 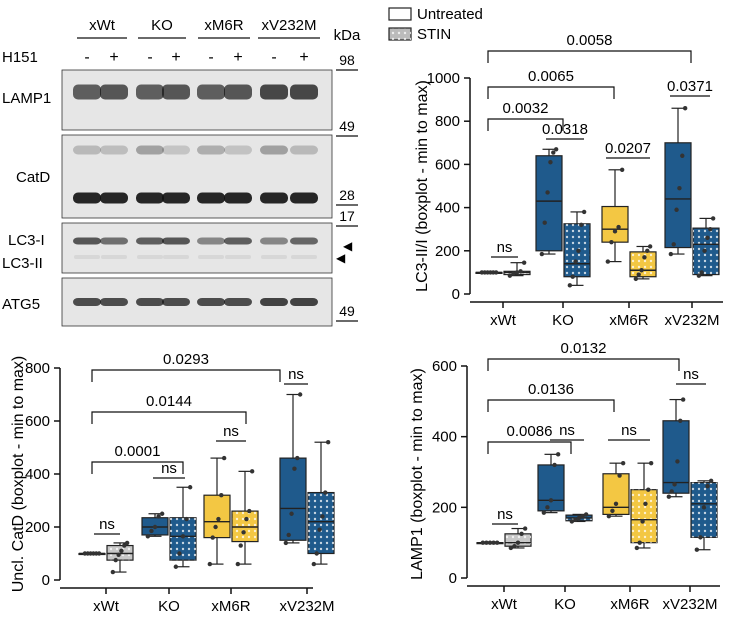 What do you see at coordinates (447, 251) in the screenshot?
I see `y-tick-label: 200` at bounding box center [447, 251].